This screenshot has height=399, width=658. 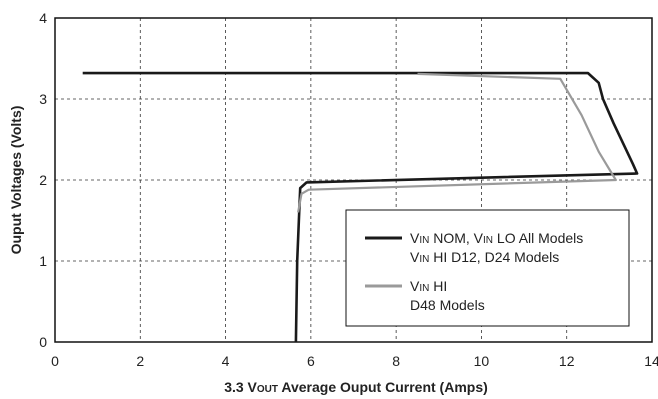 I want to click on y-tick-label: 4, so click(x=43, y=18).